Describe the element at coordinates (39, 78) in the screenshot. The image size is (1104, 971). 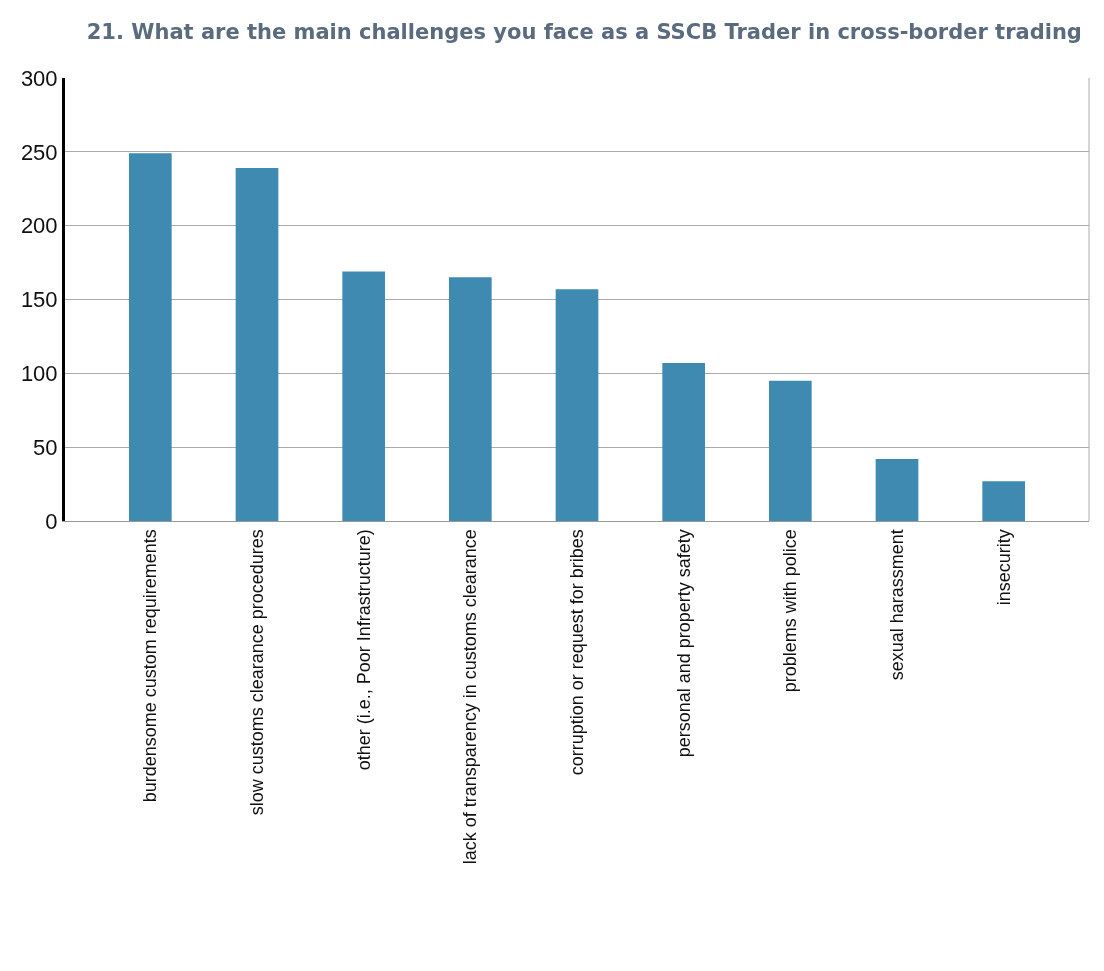
I see `y-tick-label: 300` at that location.